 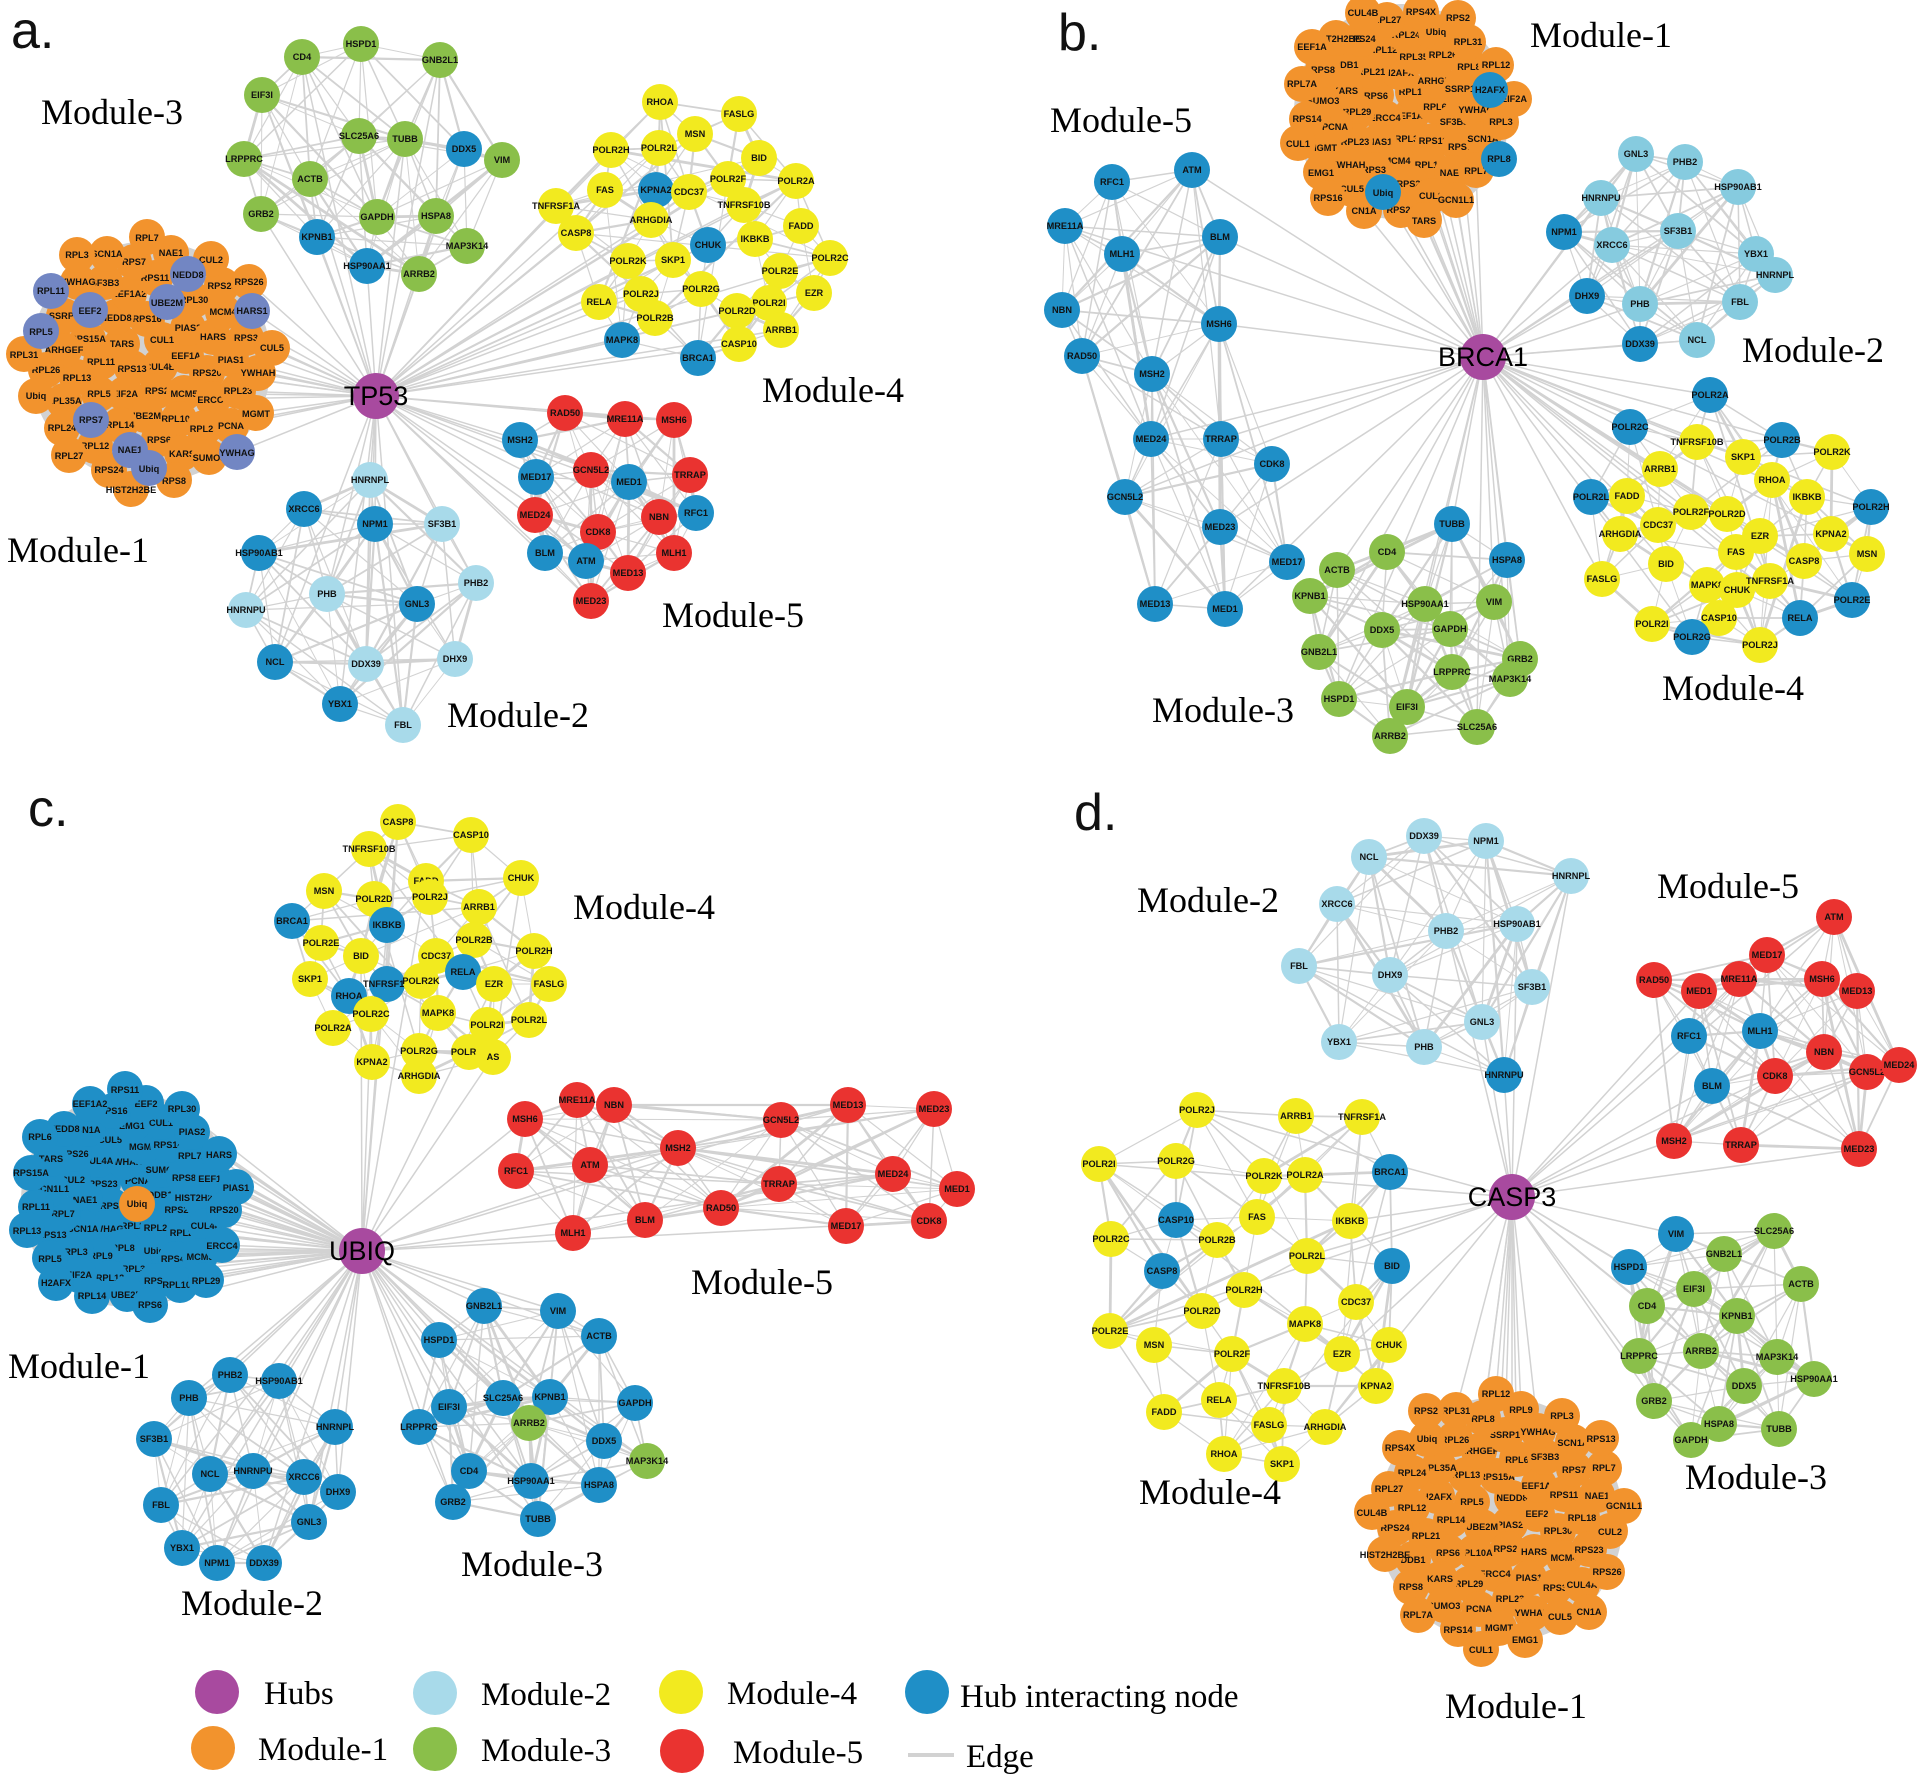 I want to click on svg-text: POLR2I, so click(x=1098, y=1164).